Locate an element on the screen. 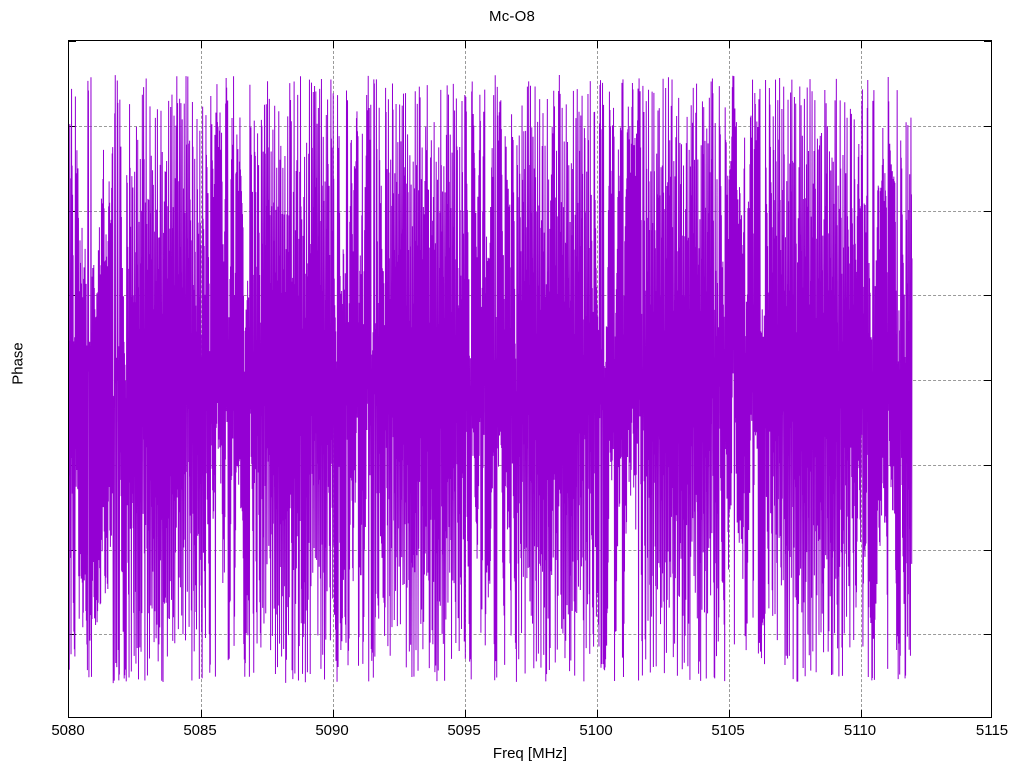 This screenshot has width=1024, height=768. page-title: Mc-O8 is located at coordinates (512, 16).